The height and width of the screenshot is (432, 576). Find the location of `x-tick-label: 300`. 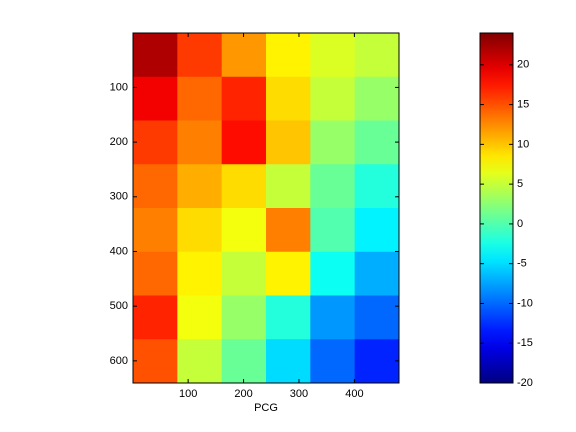

x-tick-label: 300 is located at coordinates (299, 394).